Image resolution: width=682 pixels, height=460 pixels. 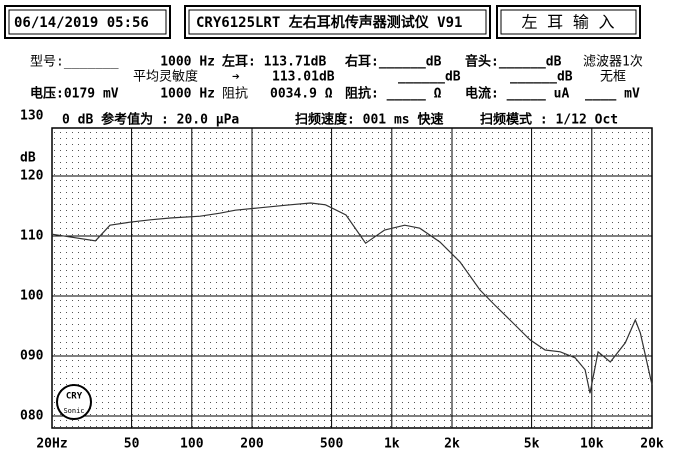 What do you see at coordinates (132, 444) in the screenshot?
I see `x-tick-label: 50` at bounding box center [132, 444].